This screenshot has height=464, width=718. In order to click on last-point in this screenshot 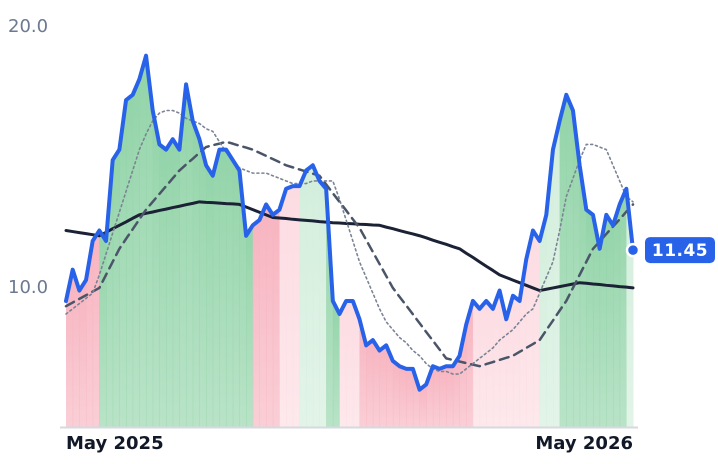, I will do `click(633, 250)`.